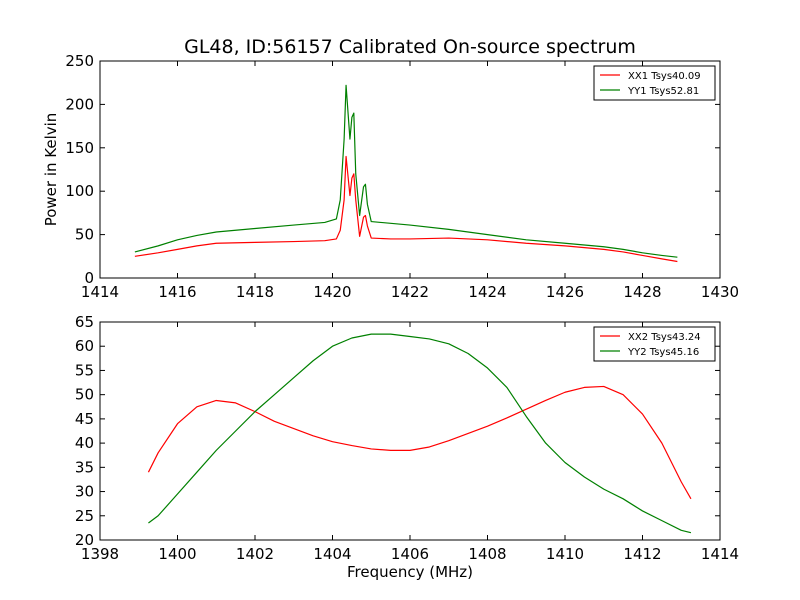 This screenshot has height=600, width=800. I want to click on legend: XX2 Tsys43.24 YY2 Tsys45.16, so click(654, 344).